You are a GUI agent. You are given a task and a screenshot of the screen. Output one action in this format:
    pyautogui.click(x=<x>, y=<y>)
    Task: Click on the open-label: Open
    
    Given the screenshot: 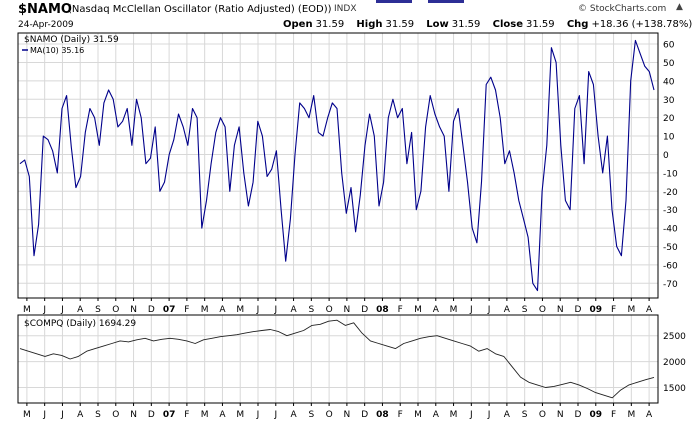 What is the action you would take?
    pyautogui.click(x=298, y=24)
    